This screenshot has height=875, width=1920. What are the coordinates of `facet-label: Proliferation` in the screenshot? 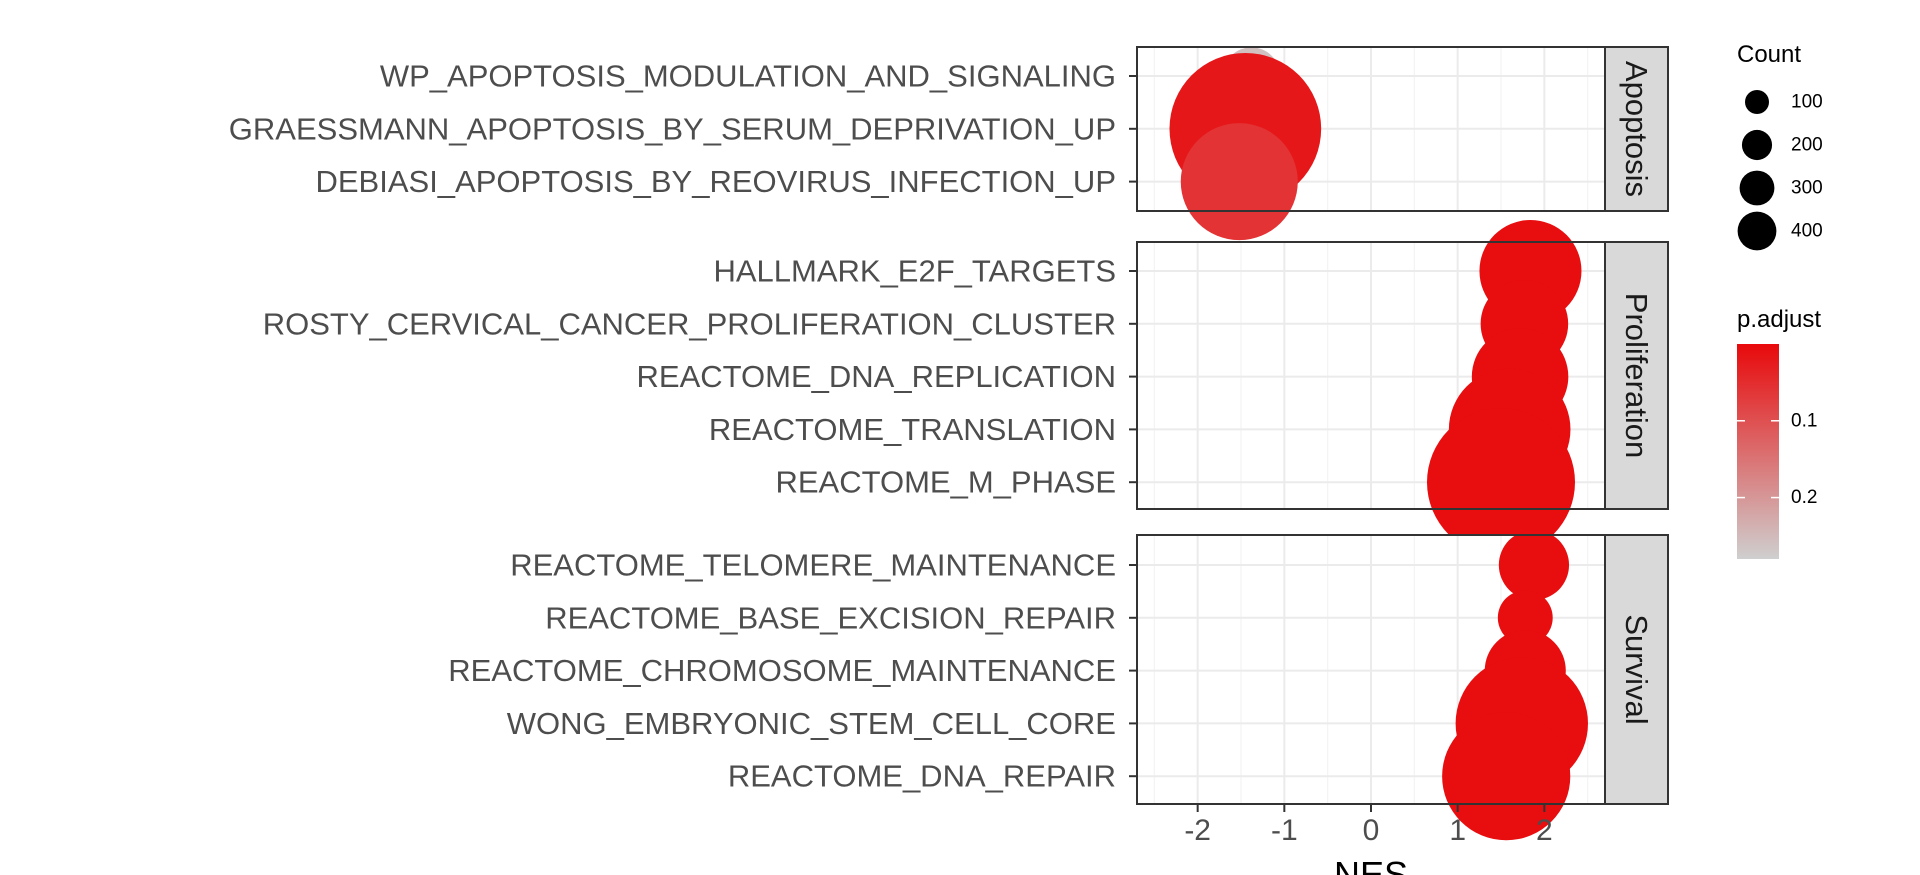 It's located at (1636, 375).